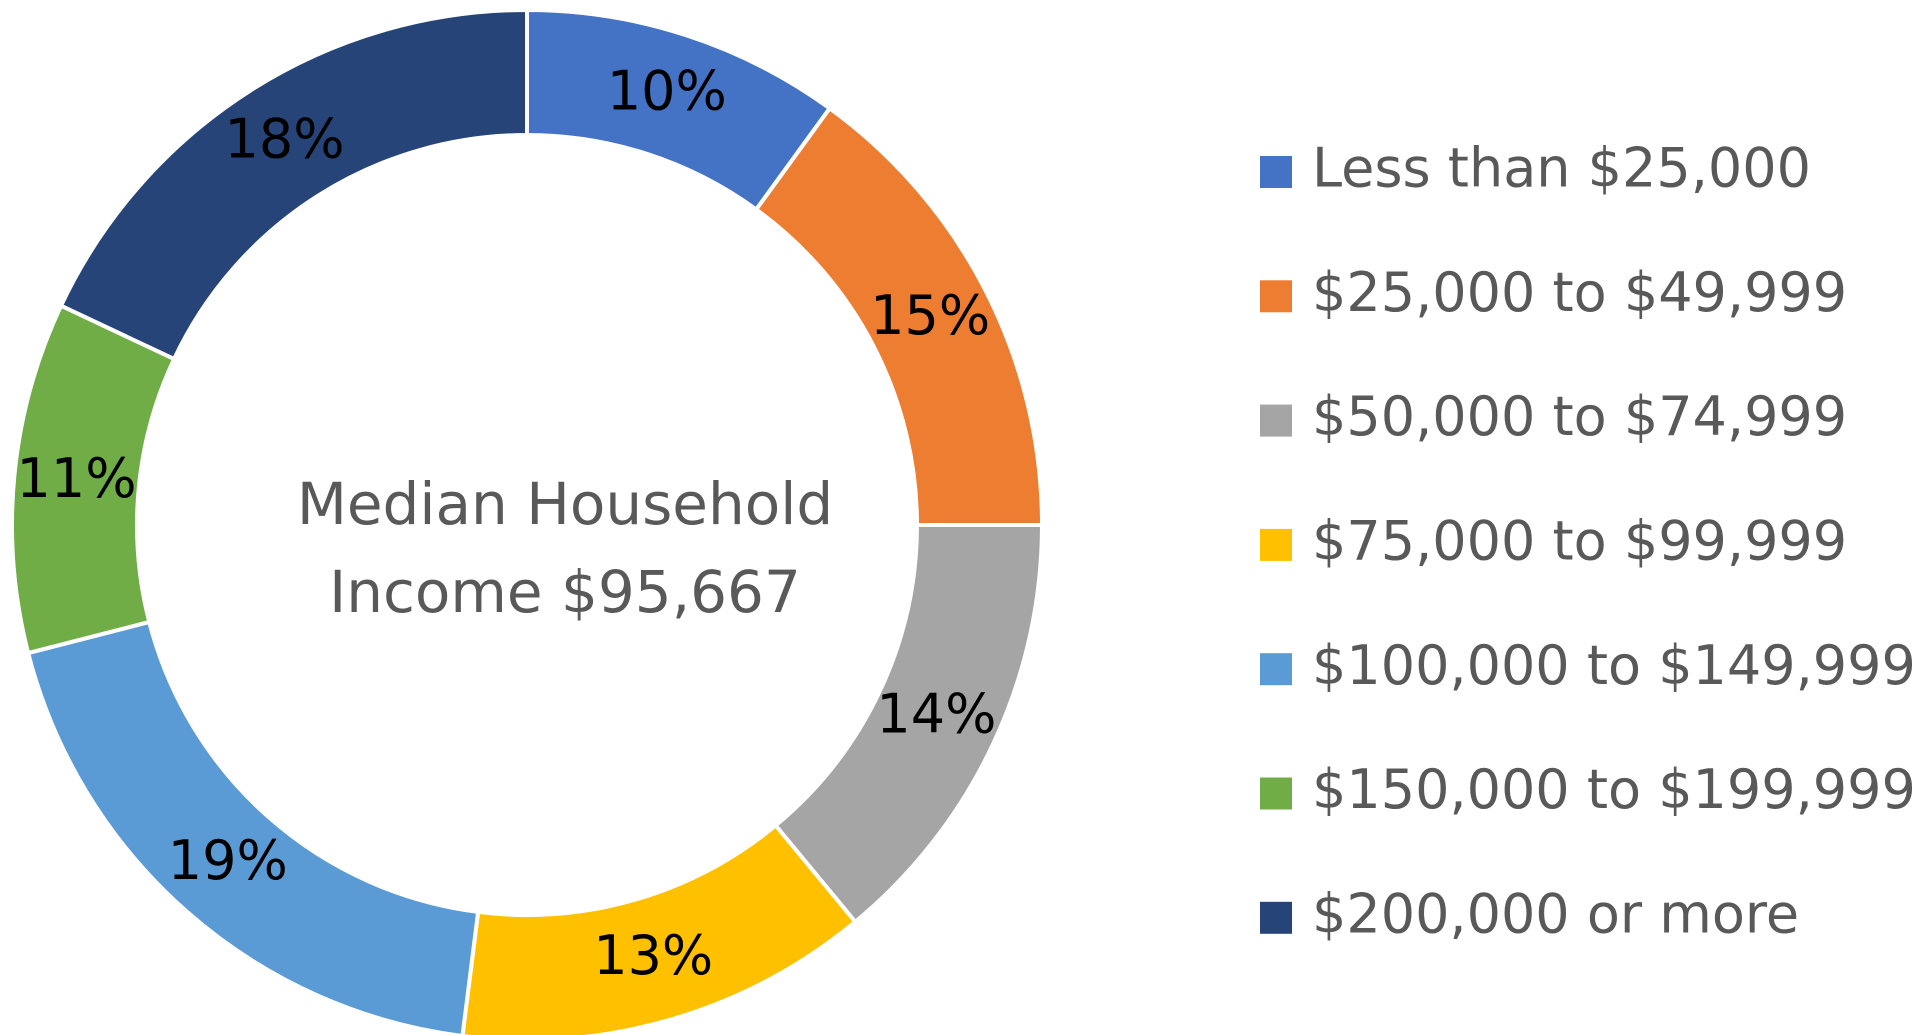 The height and width of the screenshot is (1035, 1921). Describe the element at coordinates (930, 315) in the screenshot. I see `data-label: 15%` at that location.